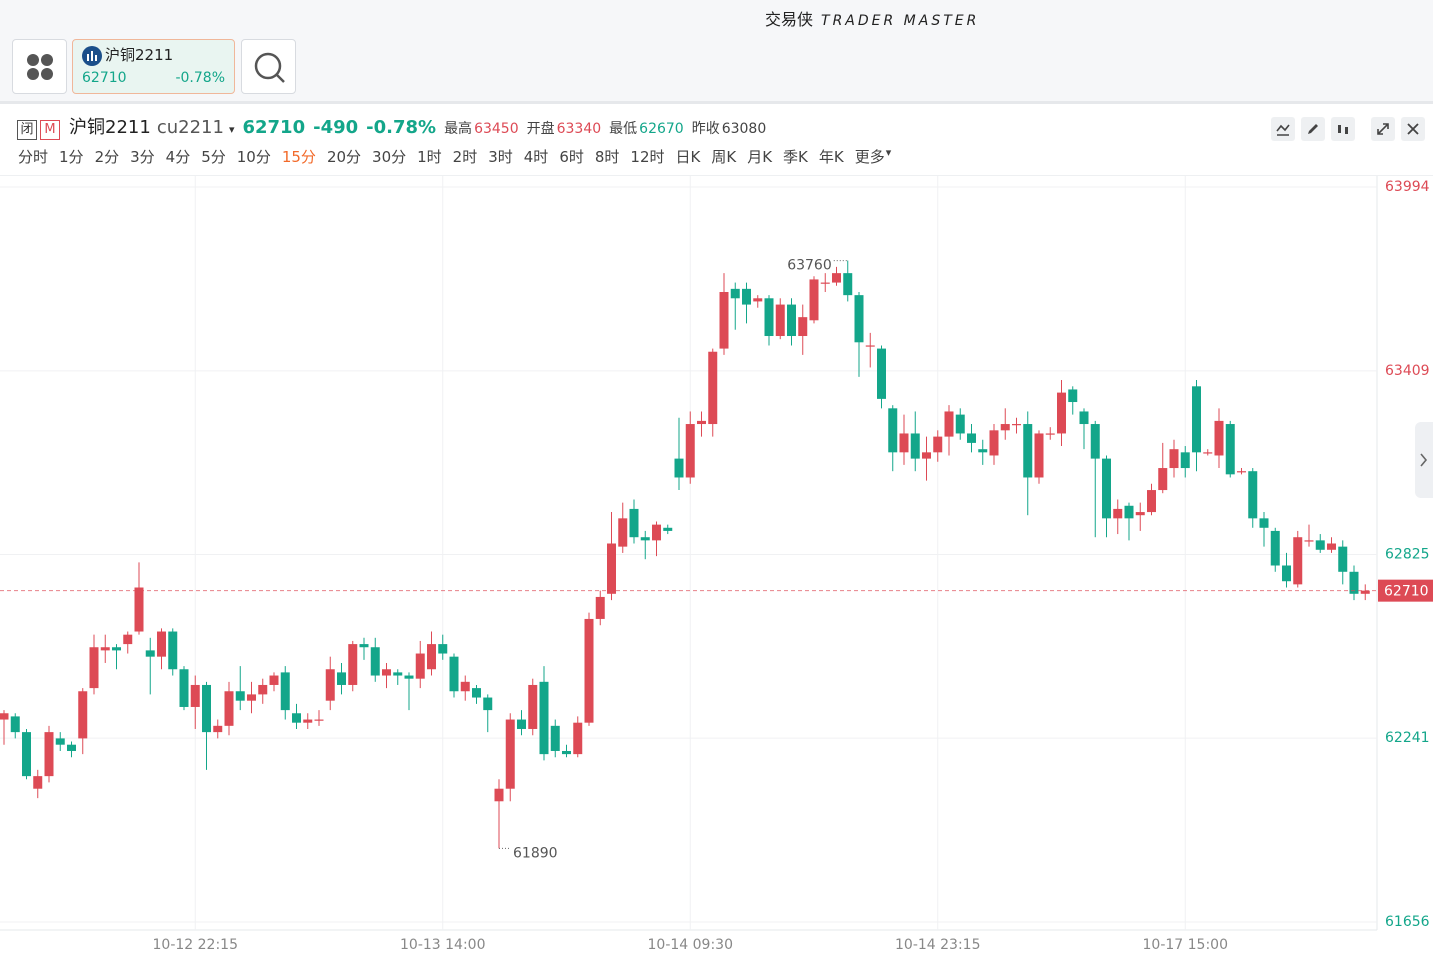  Describe the element at coordinates (540, 129) in the screenshot. I see `stat-label: 开盘` at that location.